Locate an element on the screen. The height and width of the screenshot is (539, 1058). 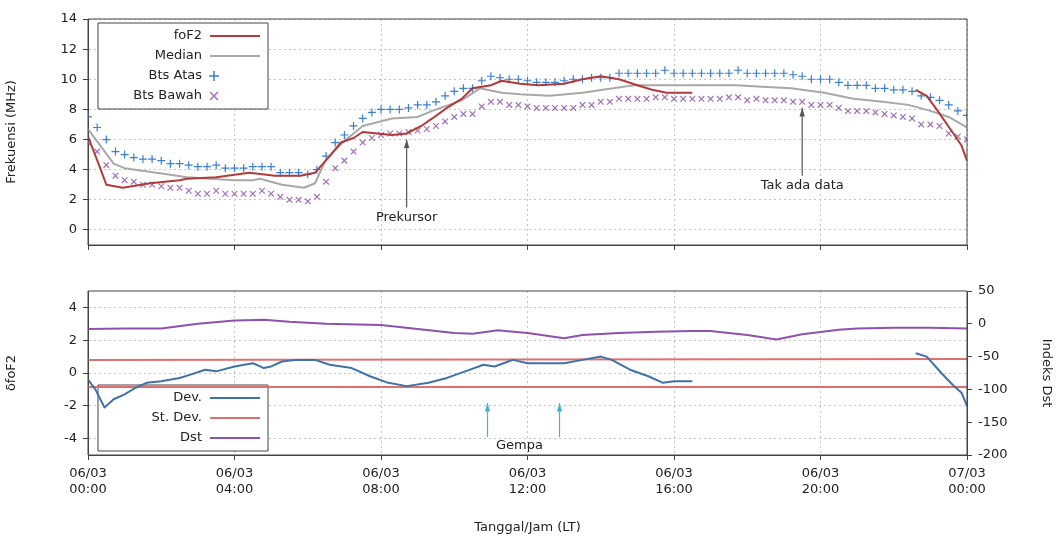
y-axis-title: Frekuensi (MHz) is located at coordinates (11, 132).